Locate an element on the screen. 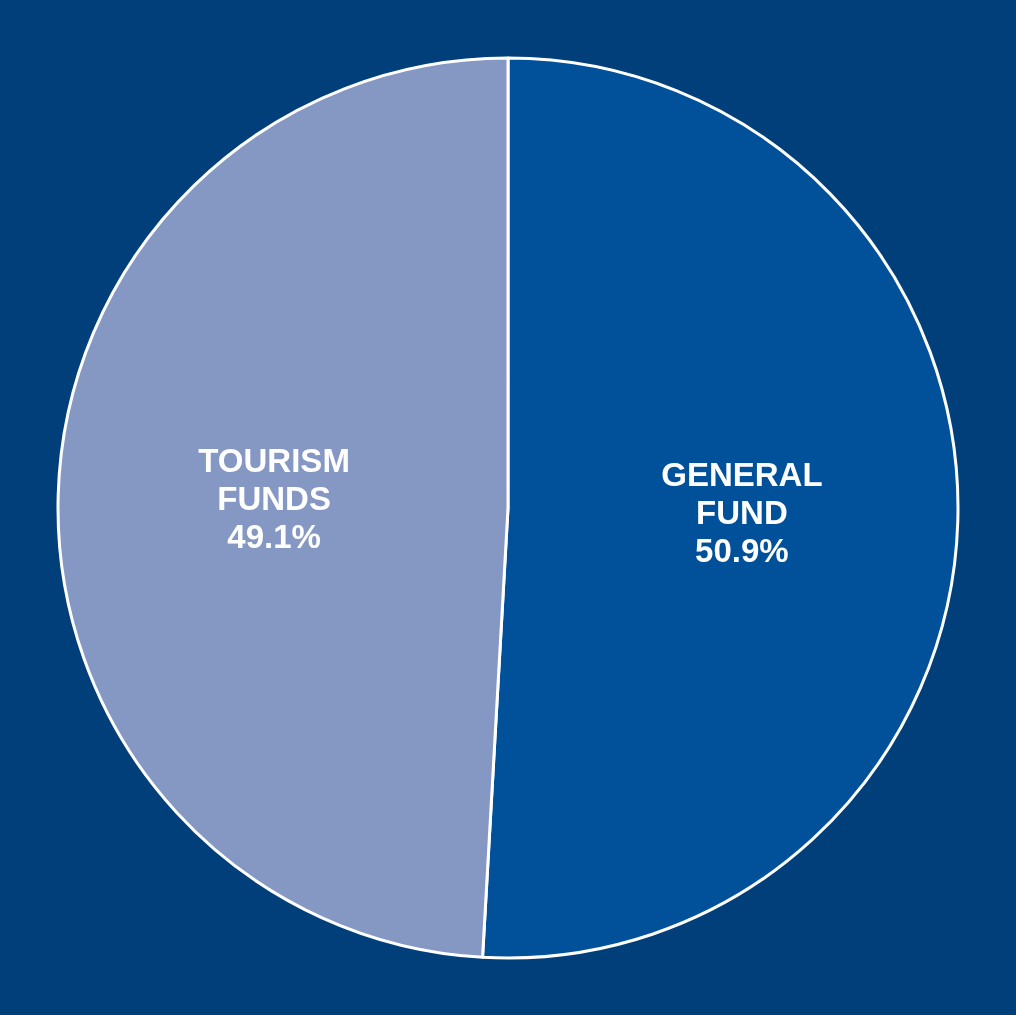  slice-label: GENERAL FUND is located at coordinates (742, 493).